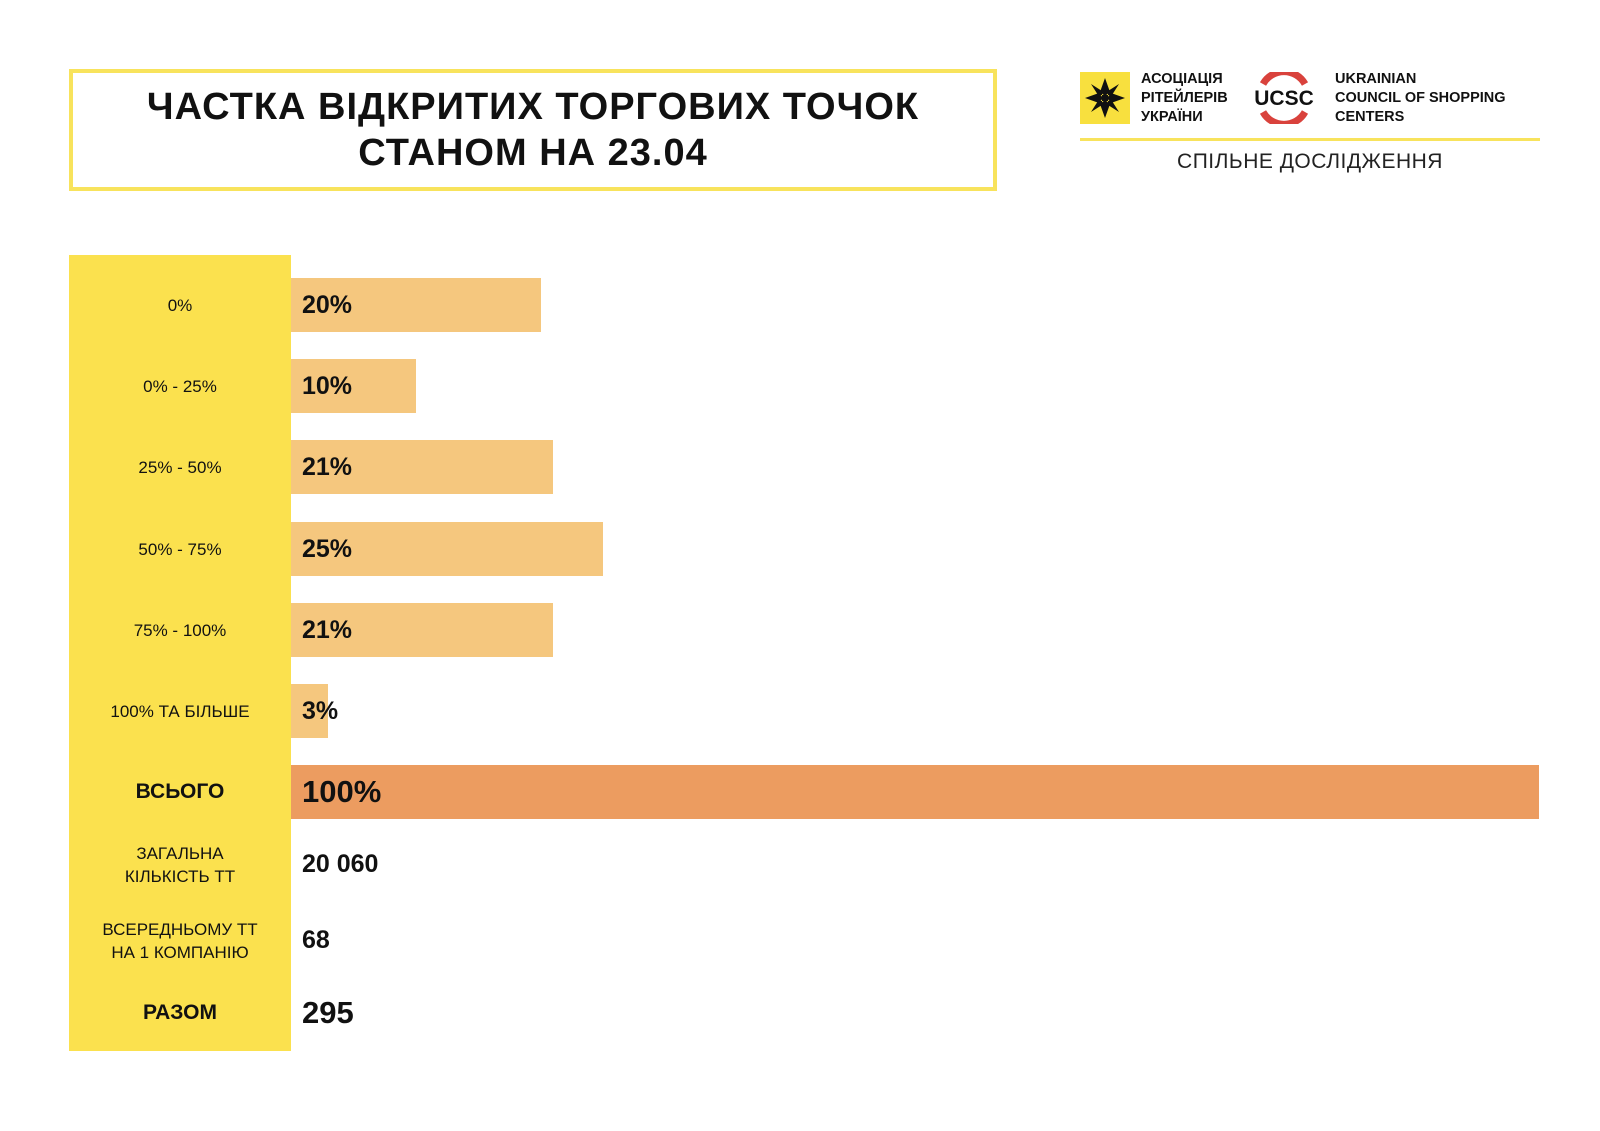 The width and height of the screenshot is (1600, 1131). I want to click on stat-label-line: РАЗОМ, so click(180, 1012).